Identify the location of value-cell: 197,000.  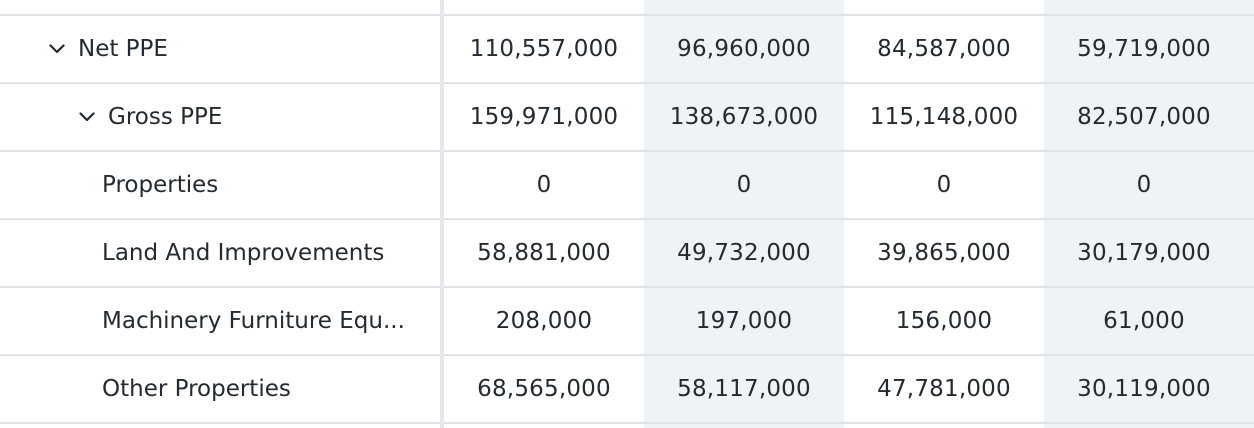
(744, 321).